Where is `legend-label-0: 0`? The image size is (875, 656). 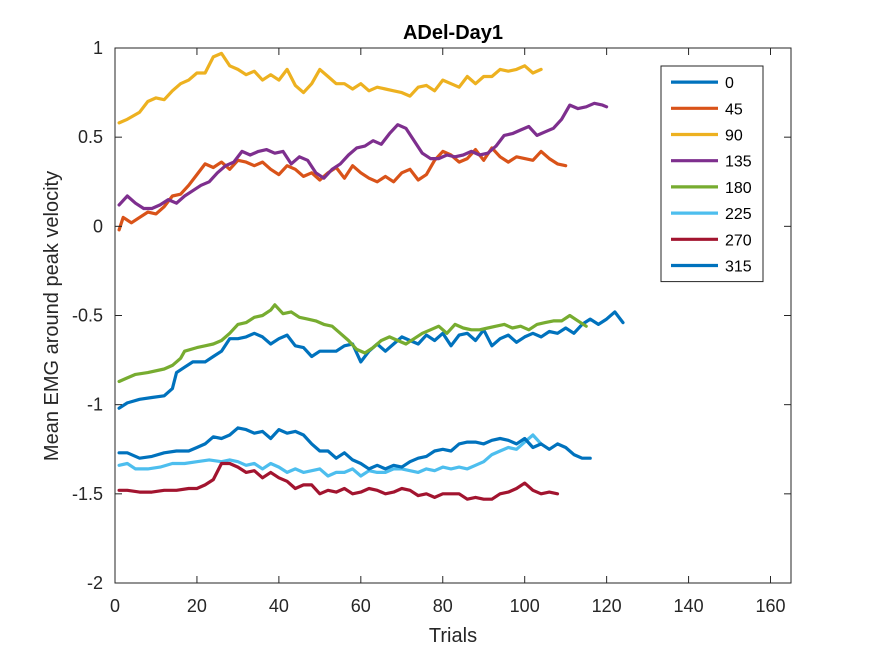 legend-label-0: 0 is located at coordinates (729, 83).